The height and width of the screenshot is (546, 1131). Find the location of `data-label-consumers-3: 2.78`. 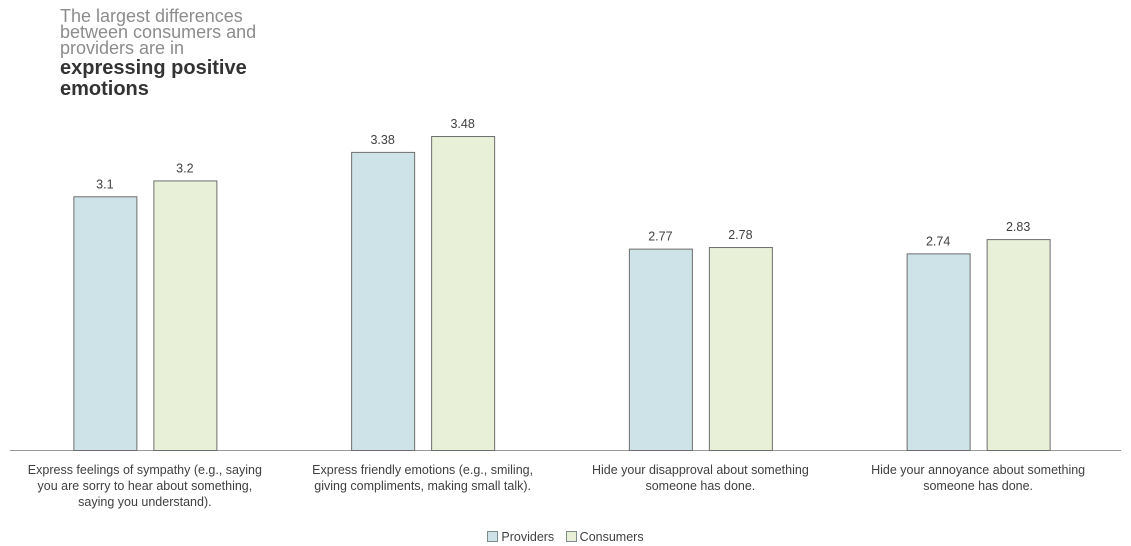

data-label-consumers-3: 2.78 is located at coordinates (740, 235).